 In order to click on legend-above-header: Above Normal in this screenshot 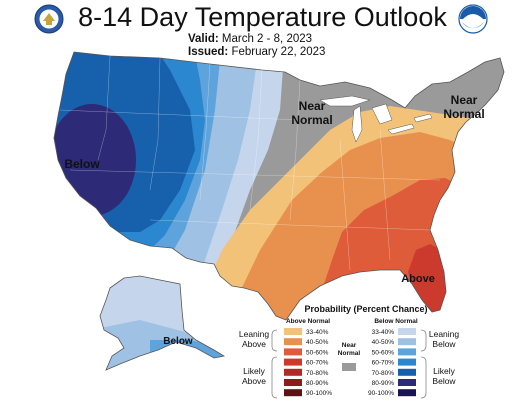, I will do `click(308, 321)`.